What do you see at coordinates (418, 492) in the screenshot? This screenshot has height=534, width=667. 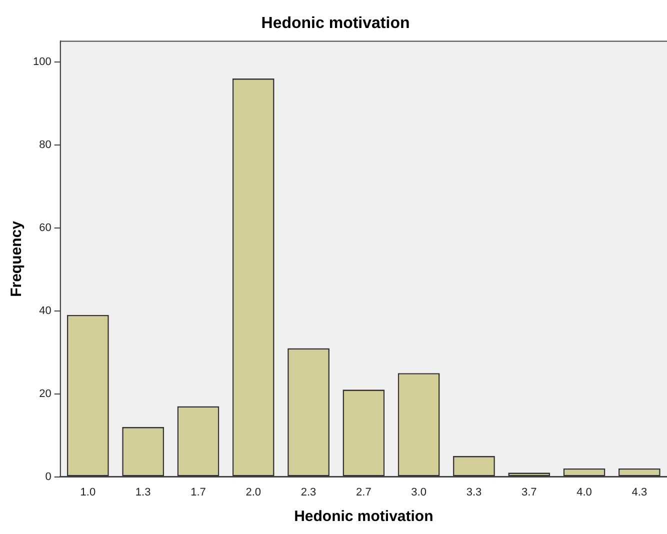 I see `x-tick-label: 3.0` at bounding box center [418, 492].